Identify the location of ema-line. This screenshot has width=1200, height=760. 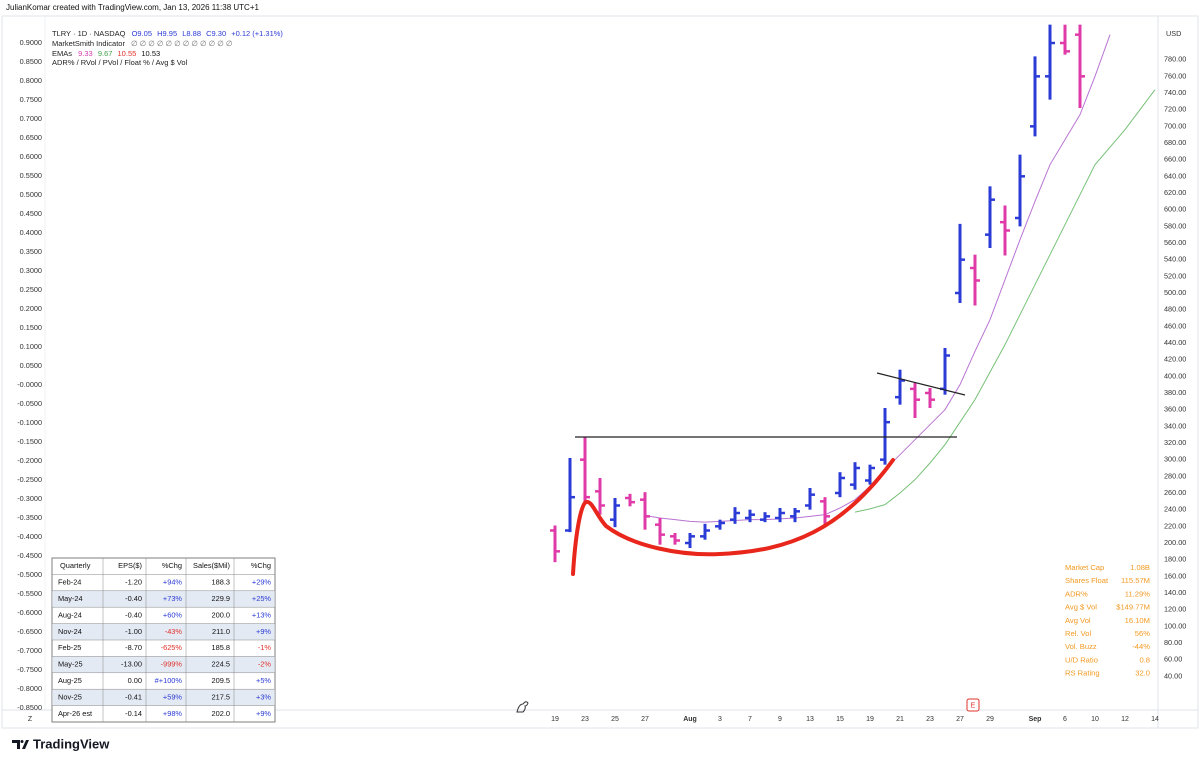
(1005, 301).